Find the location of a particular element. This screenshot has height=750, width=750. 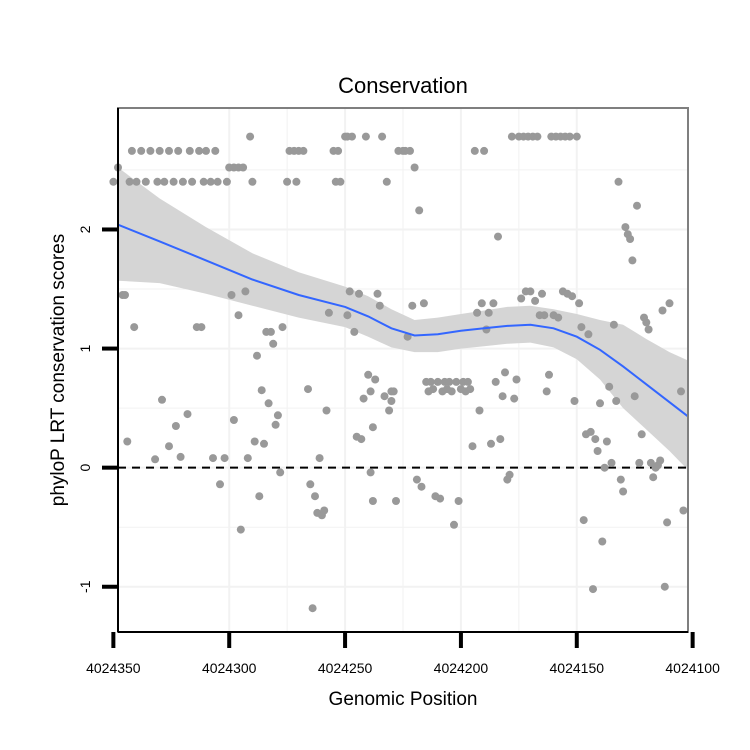

y-tick-label: -1 is located at coordinates (85, 586).